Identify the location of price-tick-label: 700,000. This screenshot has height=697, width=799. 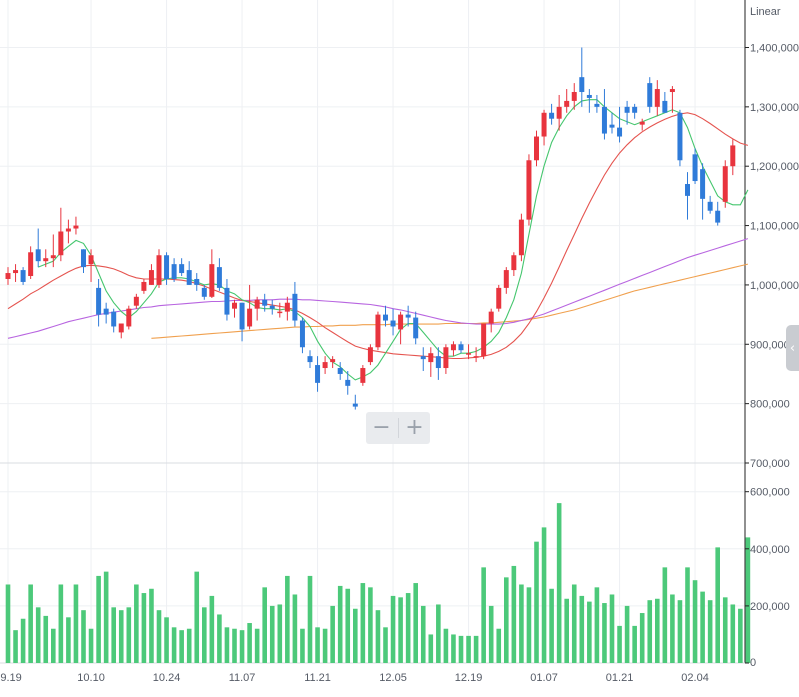
(770, 464).